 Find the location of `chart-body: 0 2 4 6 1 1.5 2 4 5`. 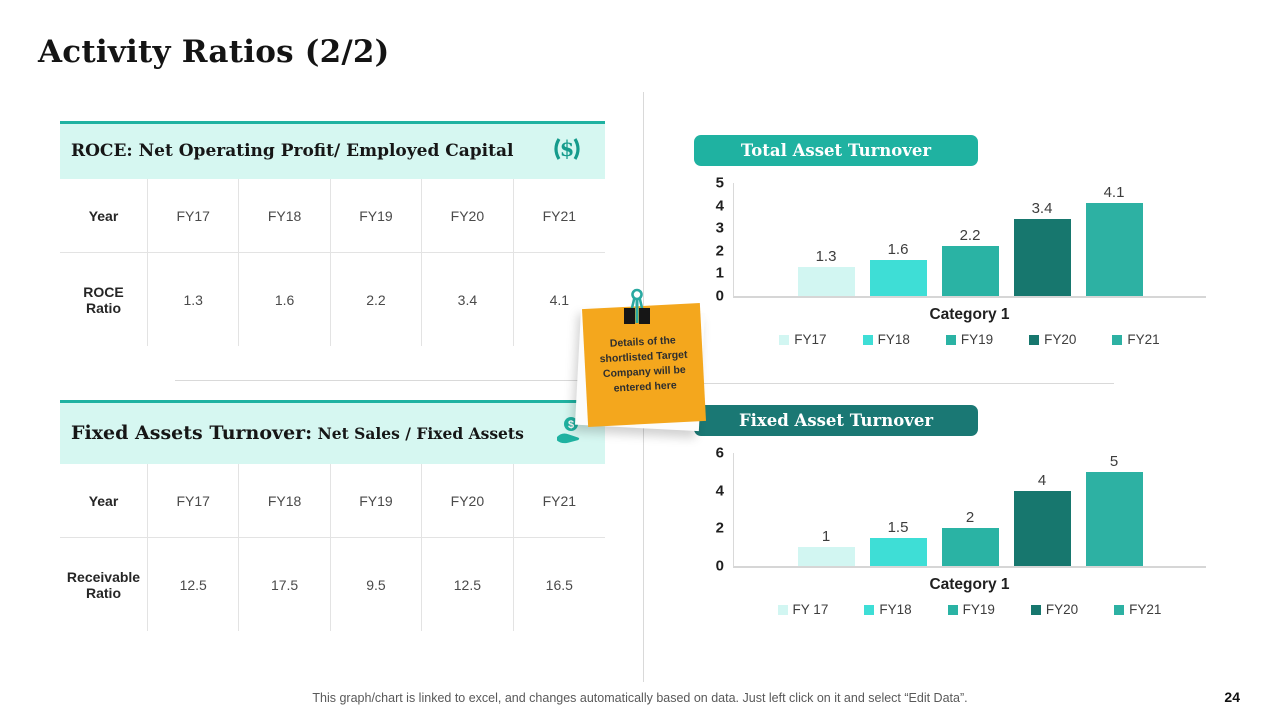

chart-body: 0 2 4 6 1 1.5 2 4 5 is located at coordinates (953, 510).